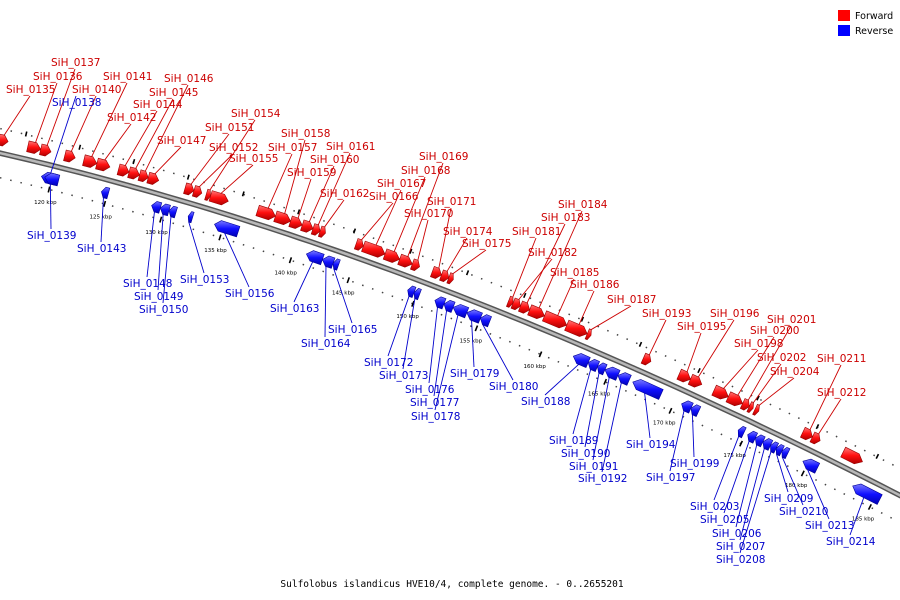 The width and height of the screenshot is (900, 600). What do you see at coordinates (651, 445) in the screenshot?
I see `gene-label-sih-0194: SiH_0194` at bounding box center [651, 445].